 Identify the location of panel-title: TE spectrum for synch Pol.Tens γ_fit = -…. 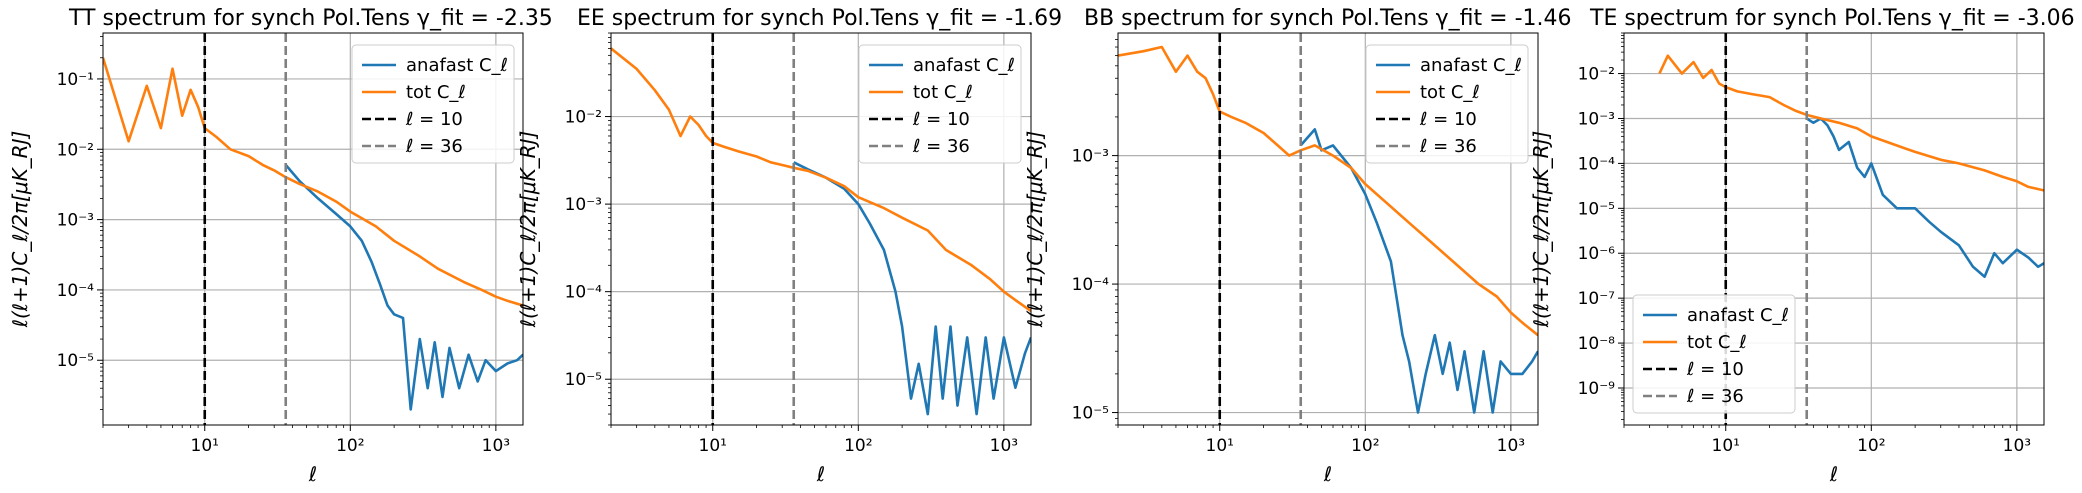
(1832, 18).